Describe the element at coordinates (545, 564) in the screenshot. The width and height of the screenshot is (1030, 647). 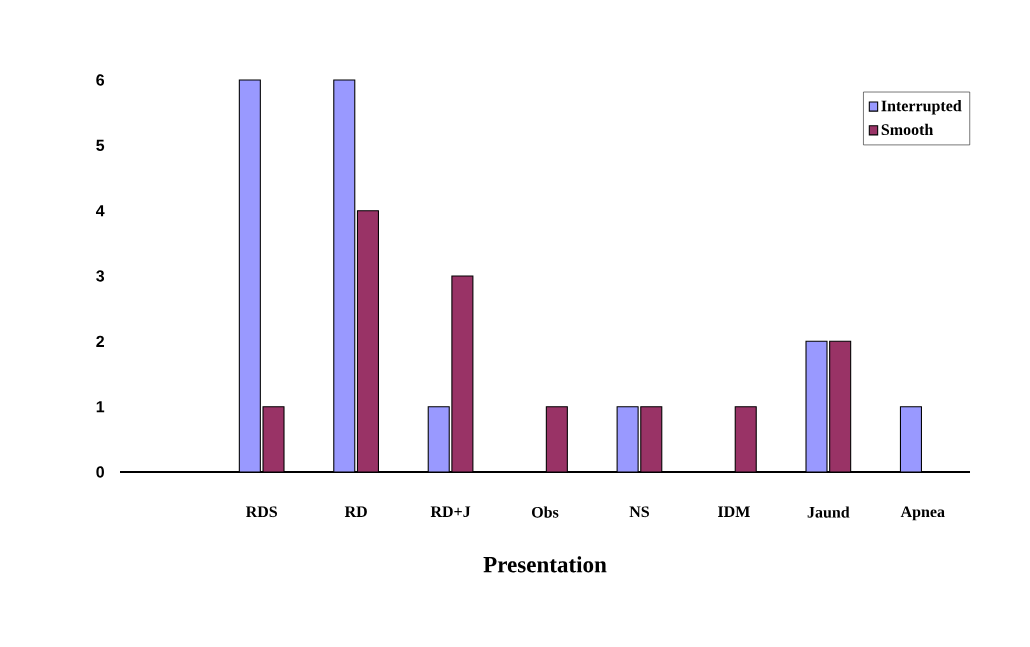
I see `x-axis-title: Presentation` at that location.